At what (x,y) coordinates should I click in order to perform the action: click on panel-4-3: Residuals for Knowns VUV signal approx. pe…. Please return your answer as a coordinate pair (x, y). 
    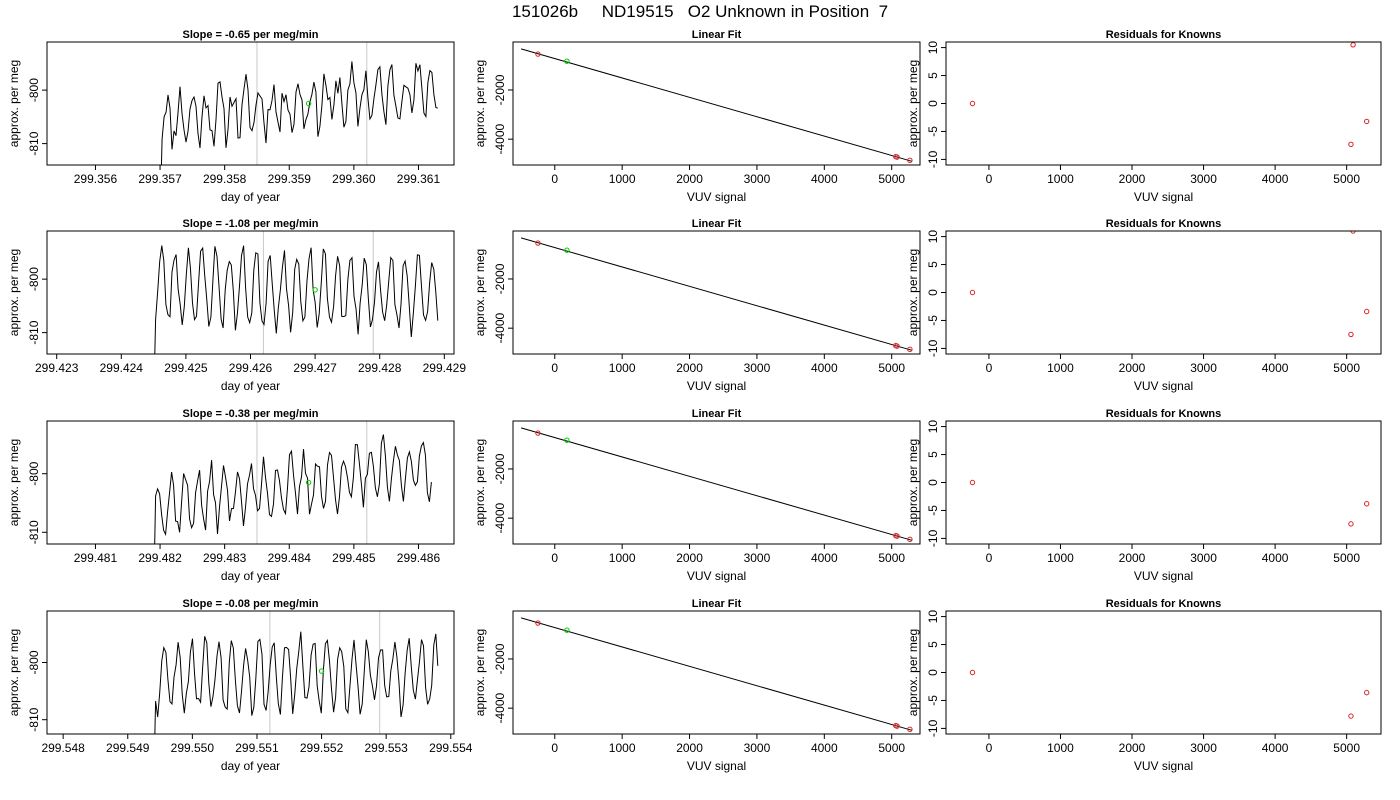
    Looking at the image, I should click on (1144, 685).